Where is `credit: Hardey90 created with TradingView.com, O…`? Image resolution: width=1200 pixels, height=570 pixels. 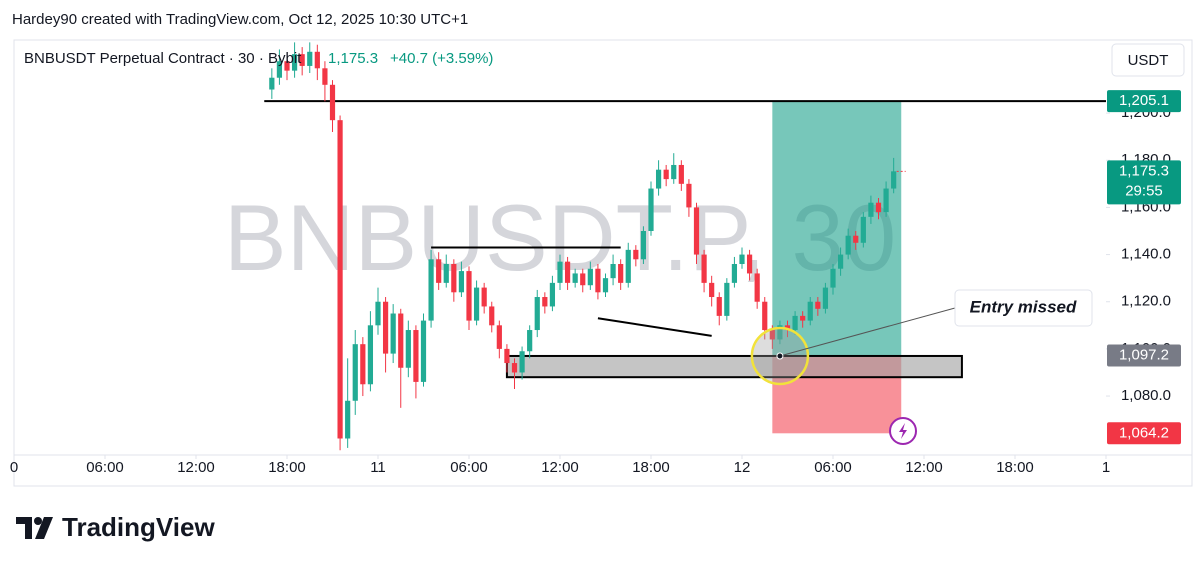
credit: Hardey90 created with TradingView.com, O… is located at coordinates (240, 19).